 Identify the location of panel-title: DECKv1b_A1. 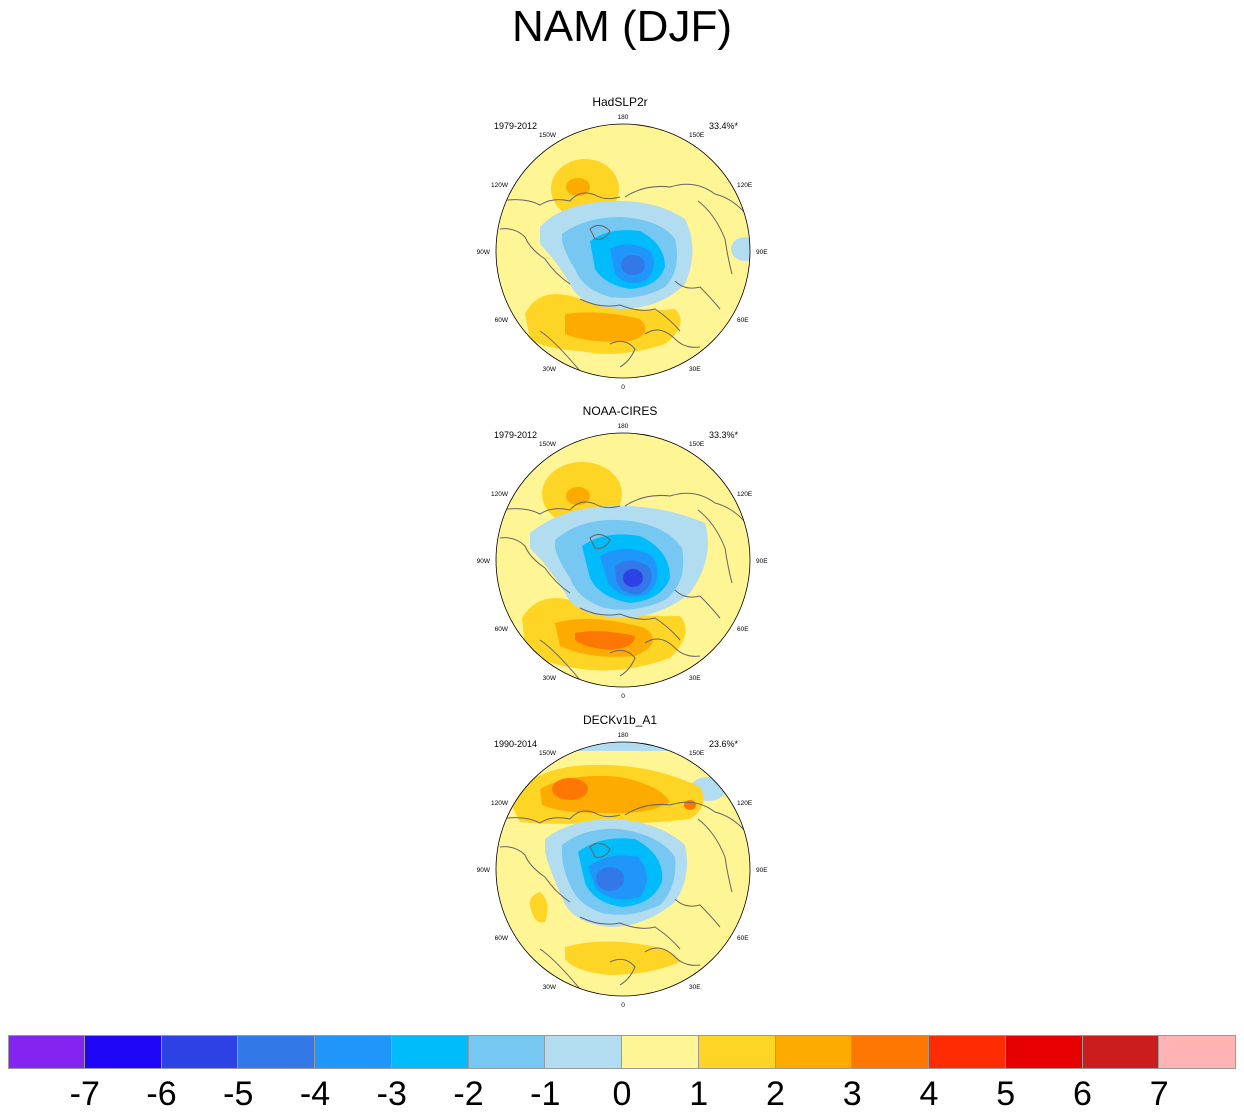
(620, 720).